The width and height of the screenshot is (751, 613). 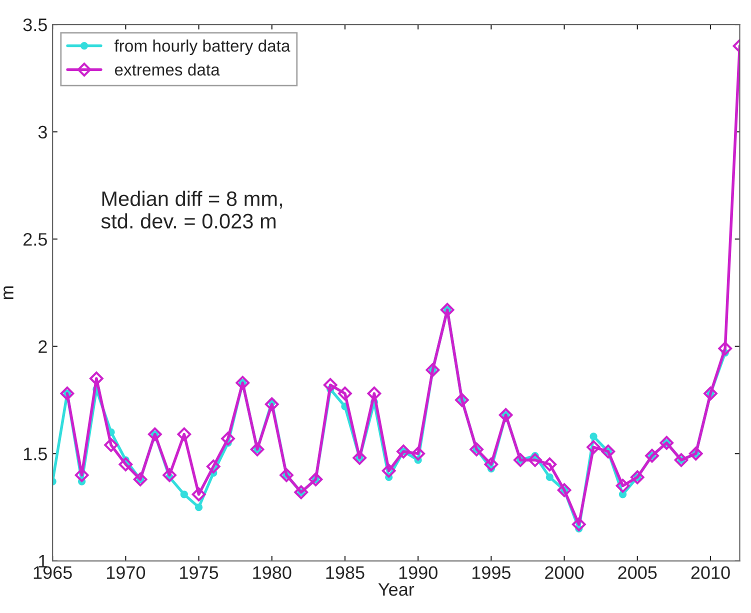 What do you see at coordinates (345, 573) in the screenshot?
I see `x-tick-label: 1985` at bounding box center [345, 573].